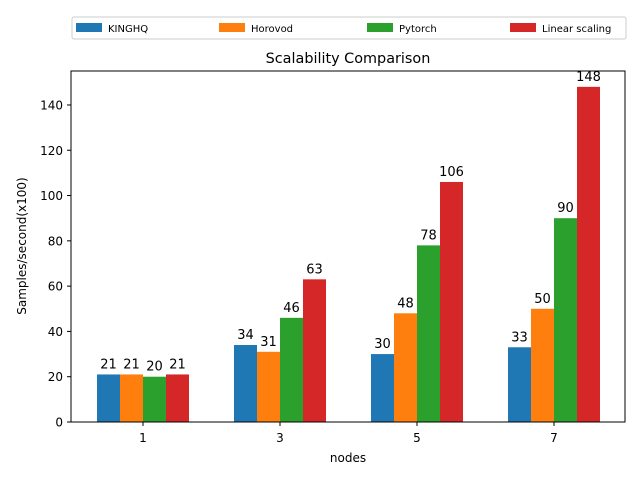 The image size is (640, 480). What do you see at coordinates (565, 208) in the screenshot?
I see `data-label: 90` at bounding box center [565, 208].